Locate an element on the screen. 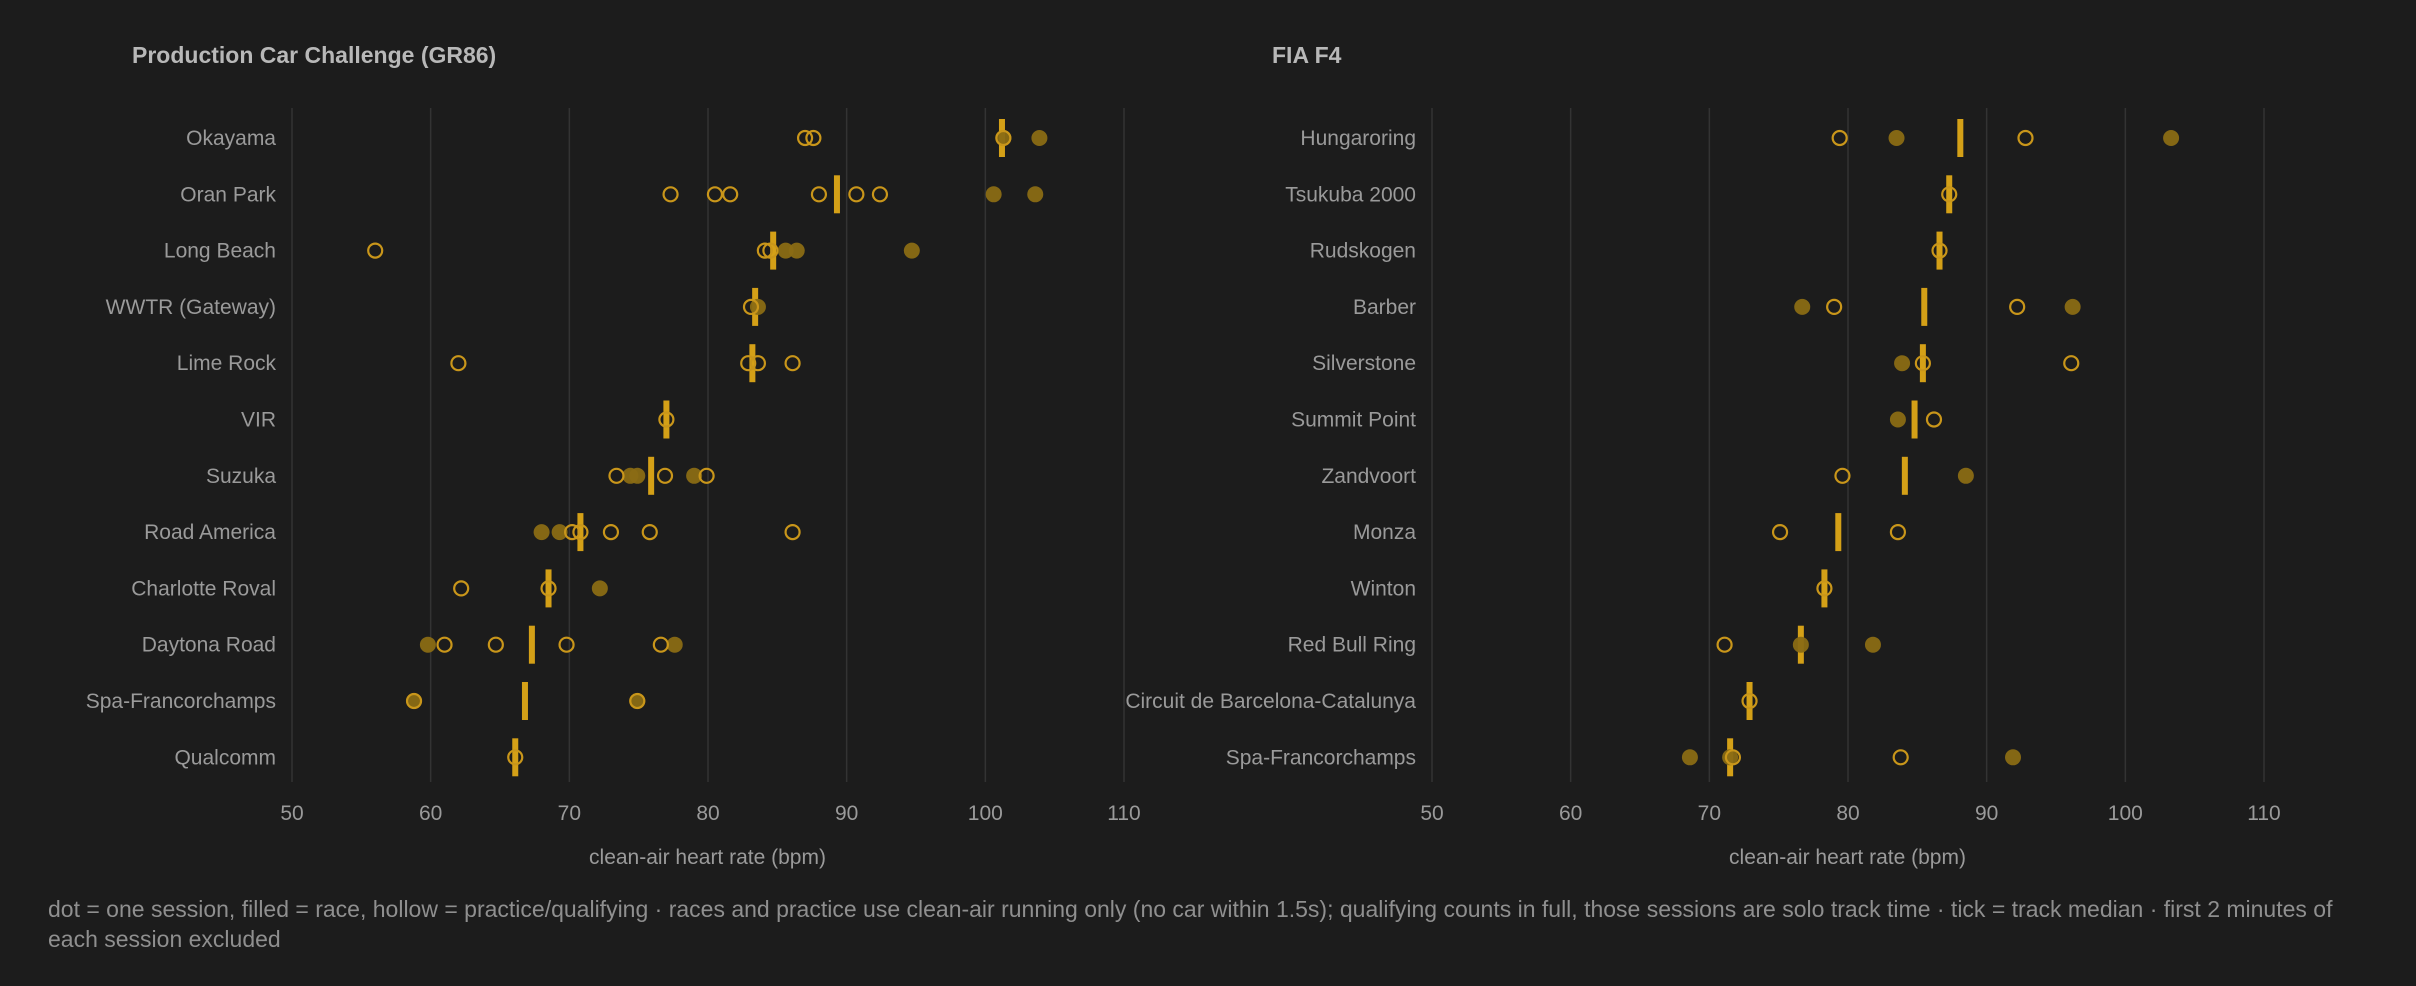  chart-title: Production Car Challenge (GR86) is located at coordinates (314, 55).